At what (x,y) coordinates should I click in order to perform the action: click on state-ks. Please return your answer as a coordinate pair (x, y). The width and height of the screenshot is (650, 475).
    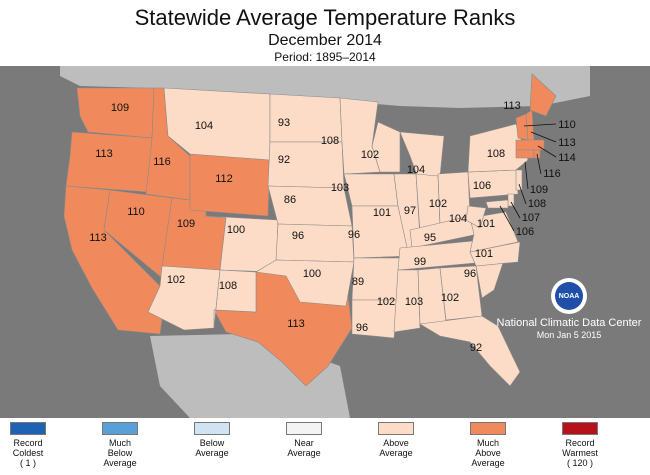
    Looking at the image, I should click on (315, 243).